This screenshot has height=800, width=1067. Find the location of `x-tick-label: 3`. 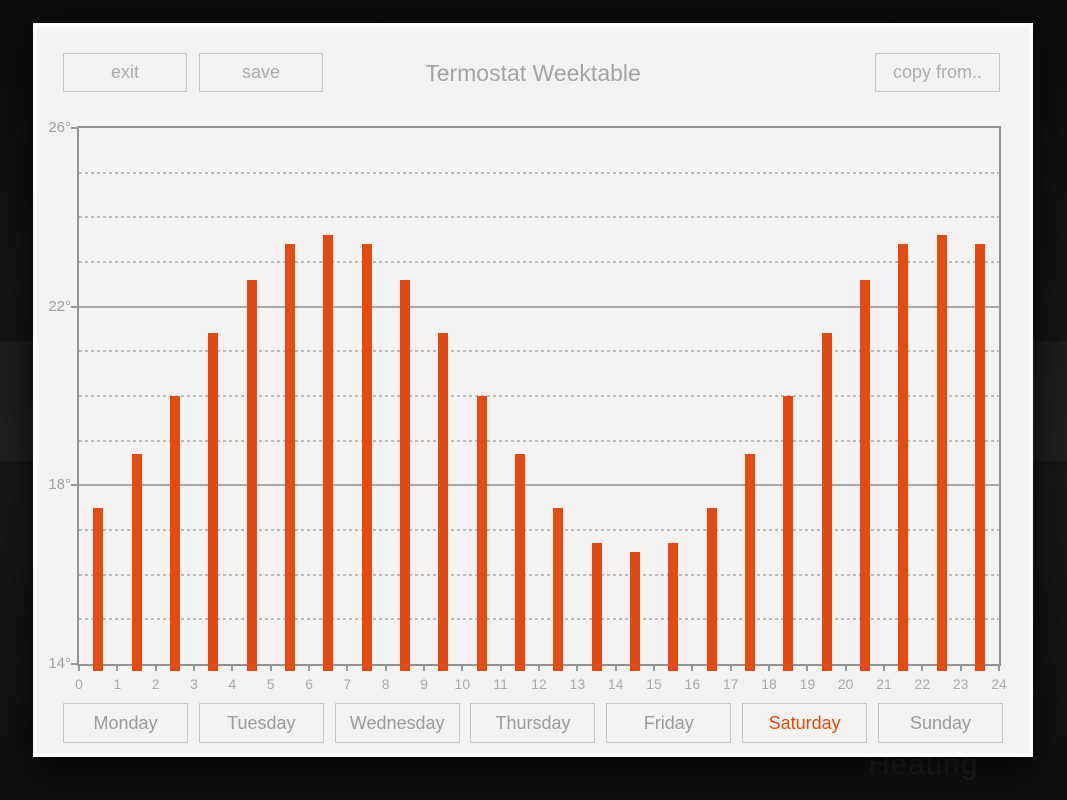

x-tick-label: 3 is located at coordinates (194, 684).